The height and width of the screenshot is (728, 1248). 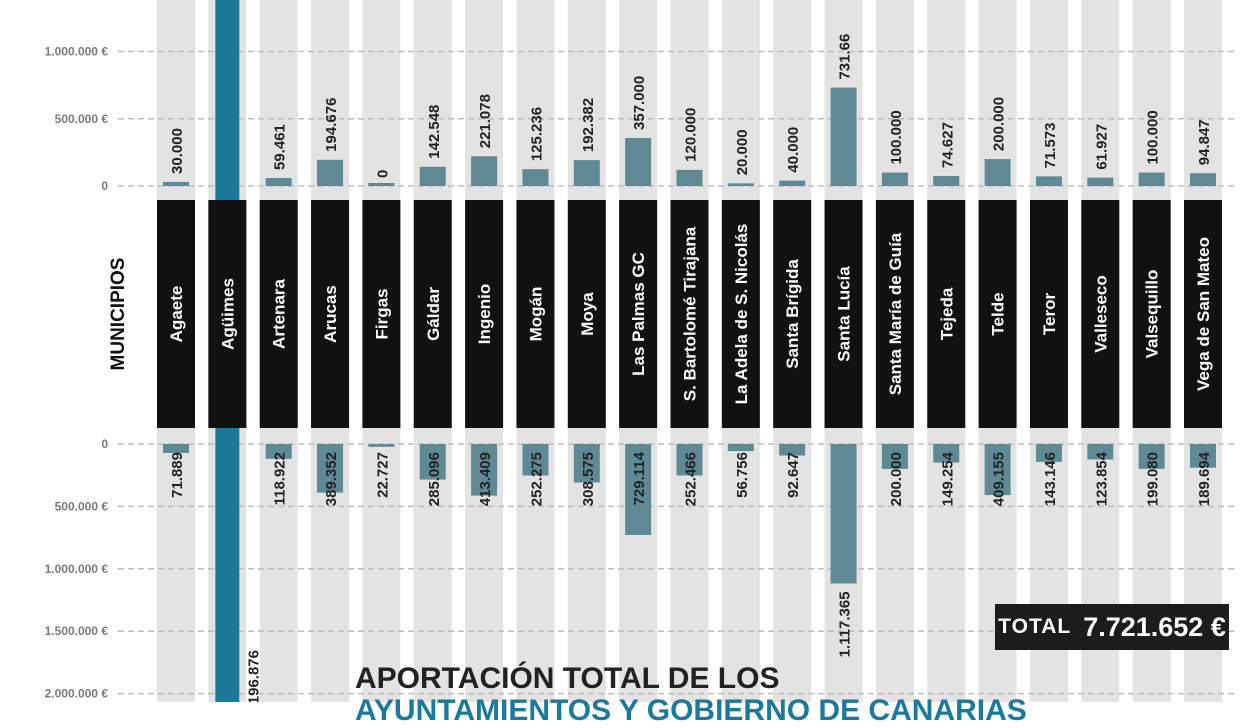 What do you see at coordinates (104, 186) in the screenshot?
I see `top-axis-tick-label: 0` at bounding box center [104, 186].